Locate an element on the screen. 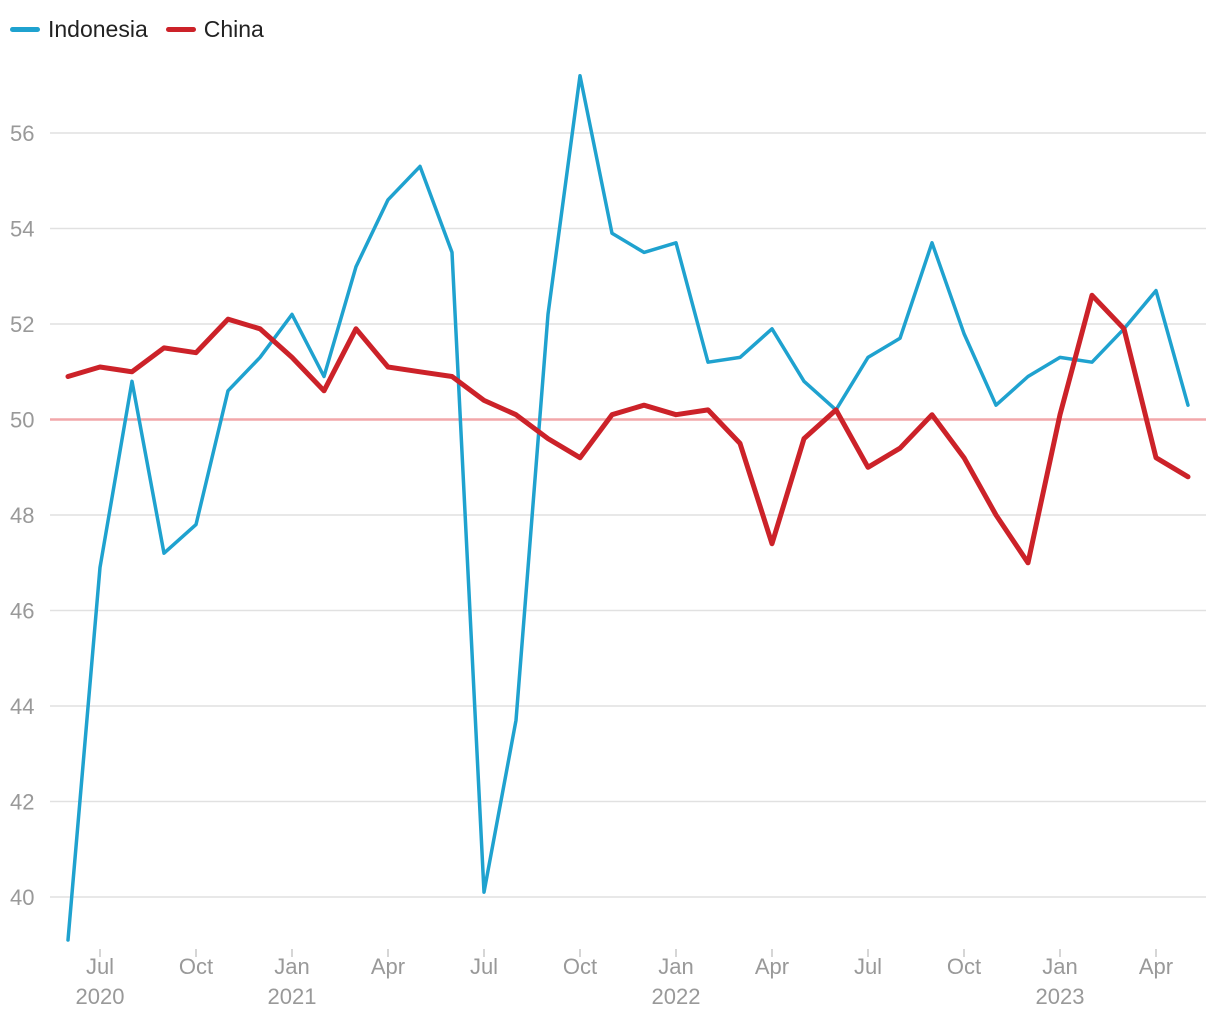 Image resolution: width=1220 pixels, height=1020 pixels. y-tick-label: 42 is located at coordinates (22, 802).